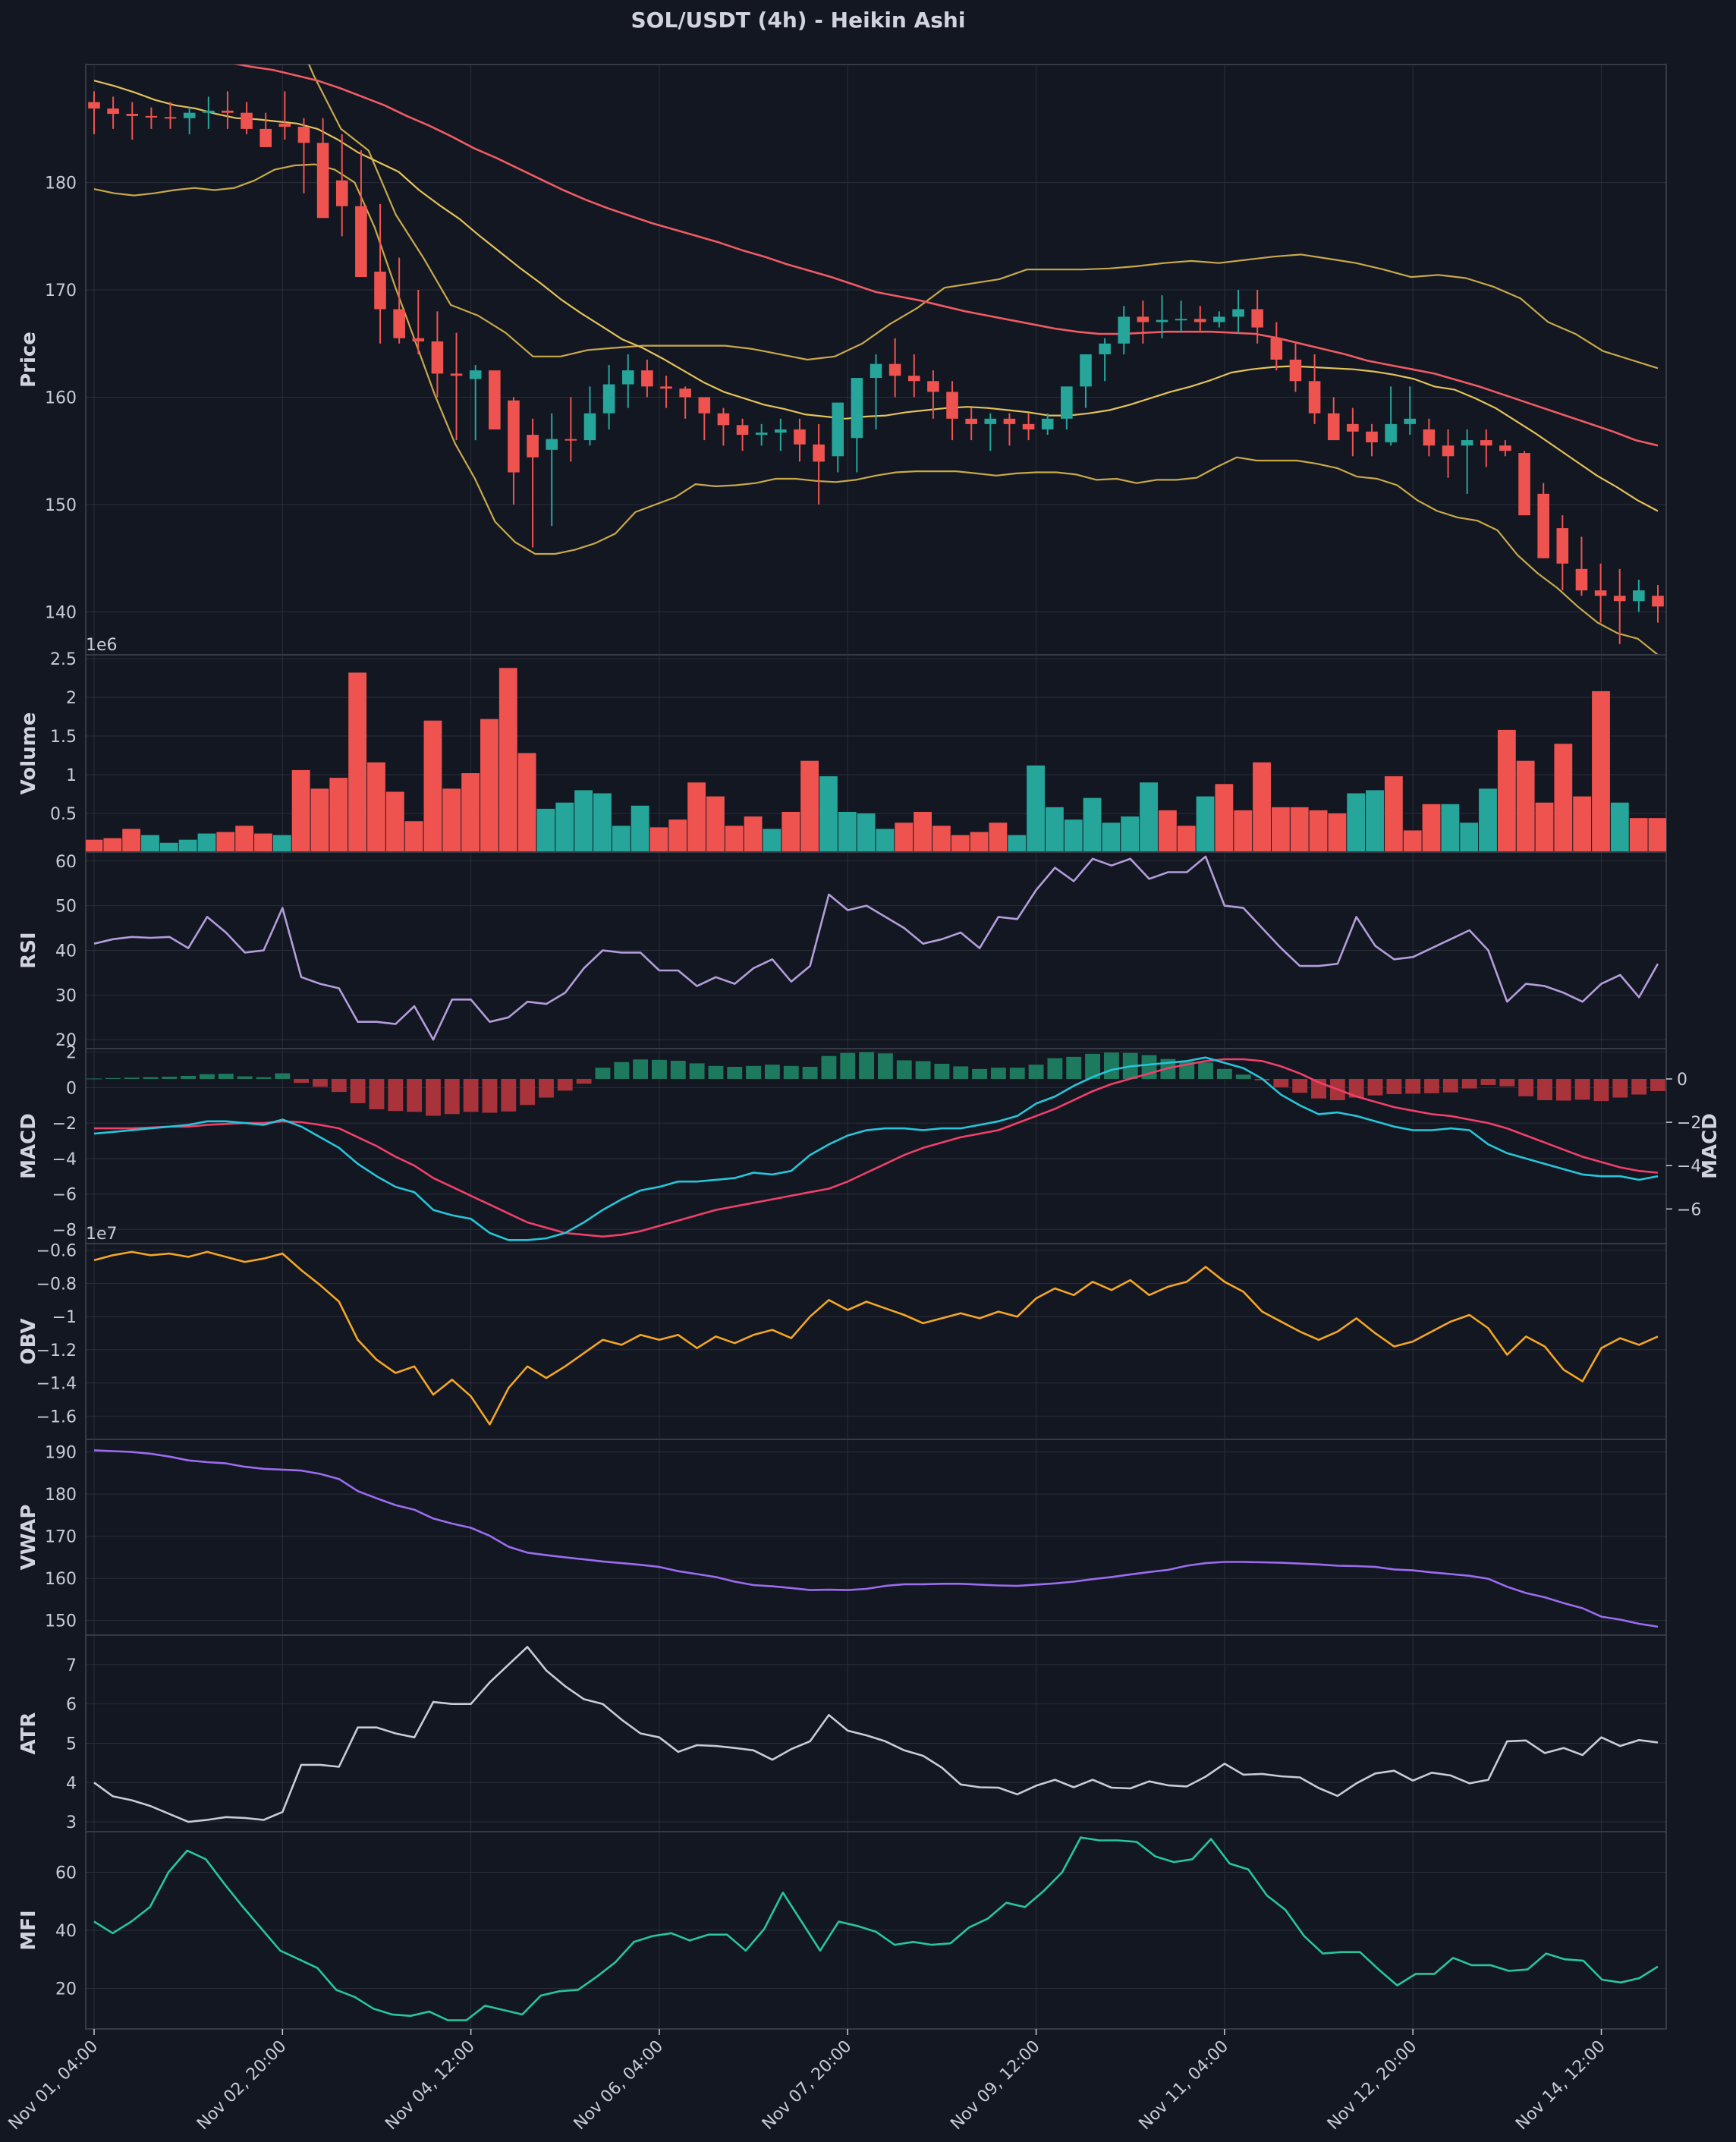 This screenshot has height=2142, width=1736. What do you see at coordinates (61, 1453) in the screenshot?
I see `vwap-tick-label: 190` at bounding box center [61, 1453].